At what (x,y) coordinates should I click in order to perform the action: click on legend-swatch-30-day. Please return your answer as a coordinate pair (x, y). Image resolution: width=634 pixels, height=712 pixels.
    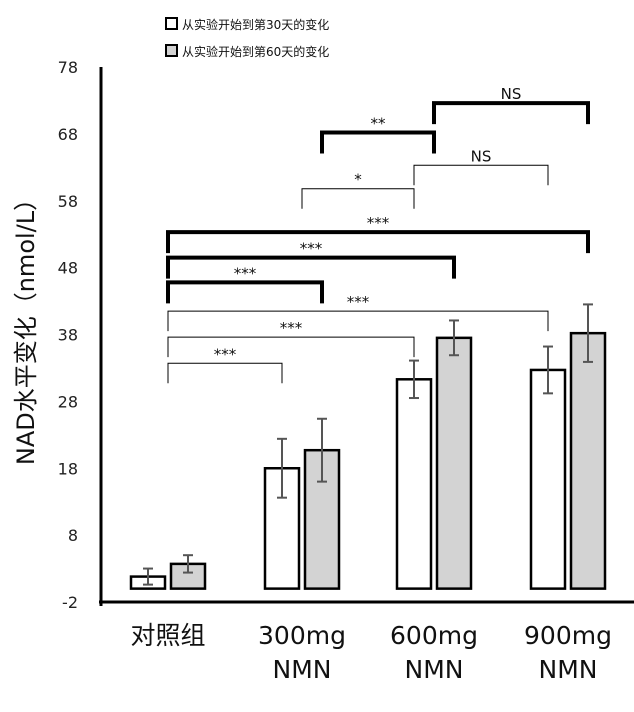
    Looking at the image, I should click on (171, 23).